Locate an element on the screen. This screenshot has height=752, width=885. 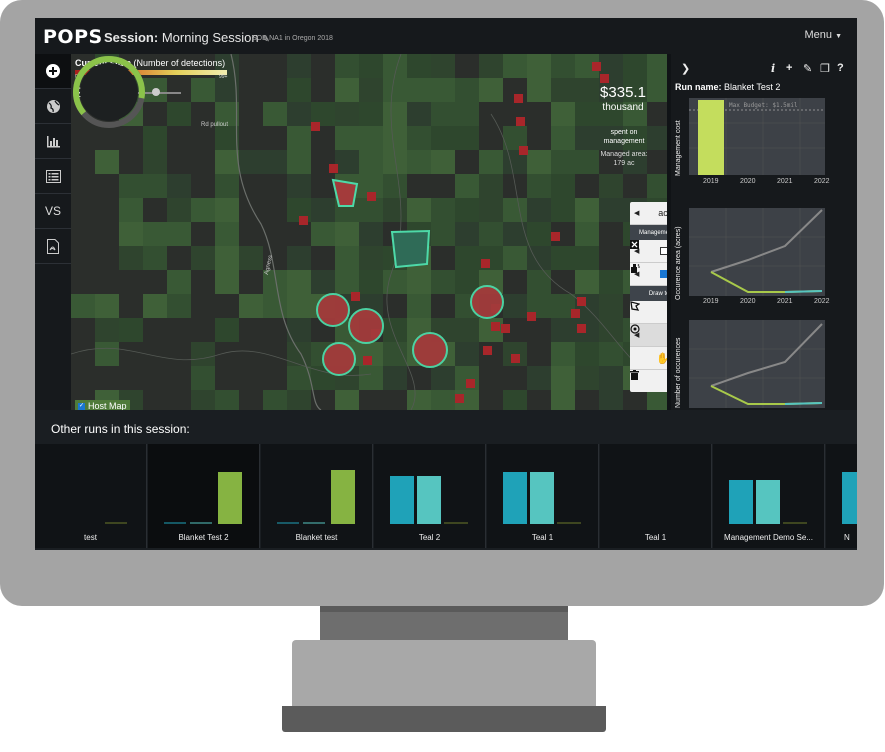
run-card: Blanket Test 2 is located at coordinates (204, 496).